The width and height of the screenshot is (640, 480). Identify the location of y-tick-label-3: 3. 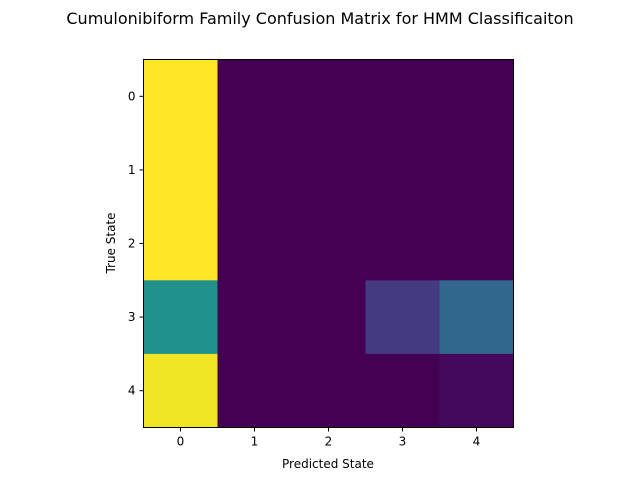
(132, 317).